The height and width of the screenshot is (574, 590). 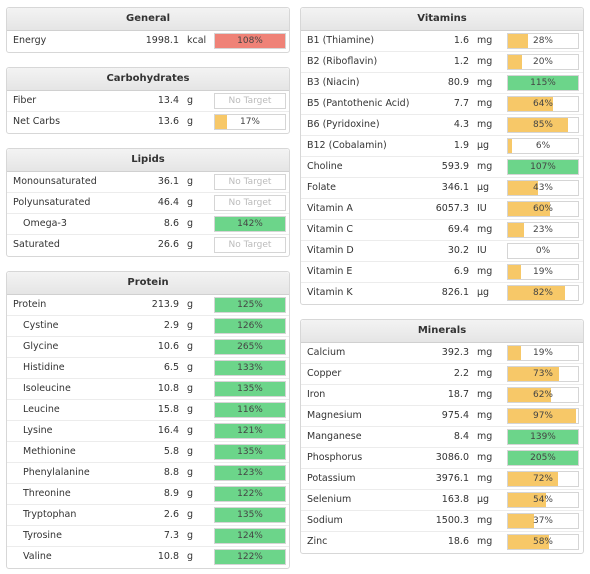 I want to click on nutrient-row: Manganese 8.4 mg 139%, so click(x=442, y=437).